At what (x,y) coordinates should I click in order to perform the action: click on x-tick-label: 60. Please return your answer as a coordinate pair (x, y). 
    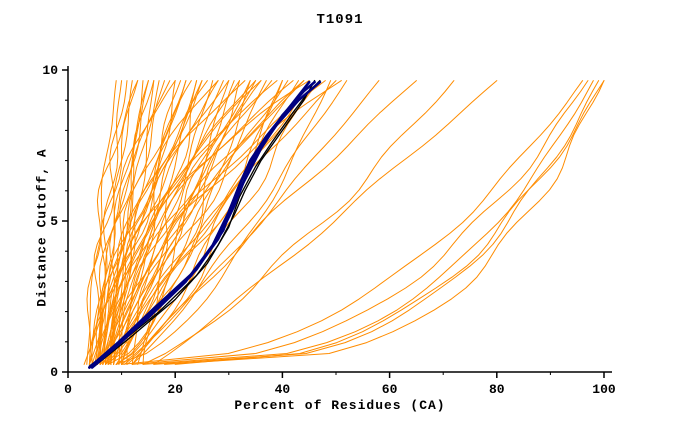
    Looking at the image, I should click on (390, 389).